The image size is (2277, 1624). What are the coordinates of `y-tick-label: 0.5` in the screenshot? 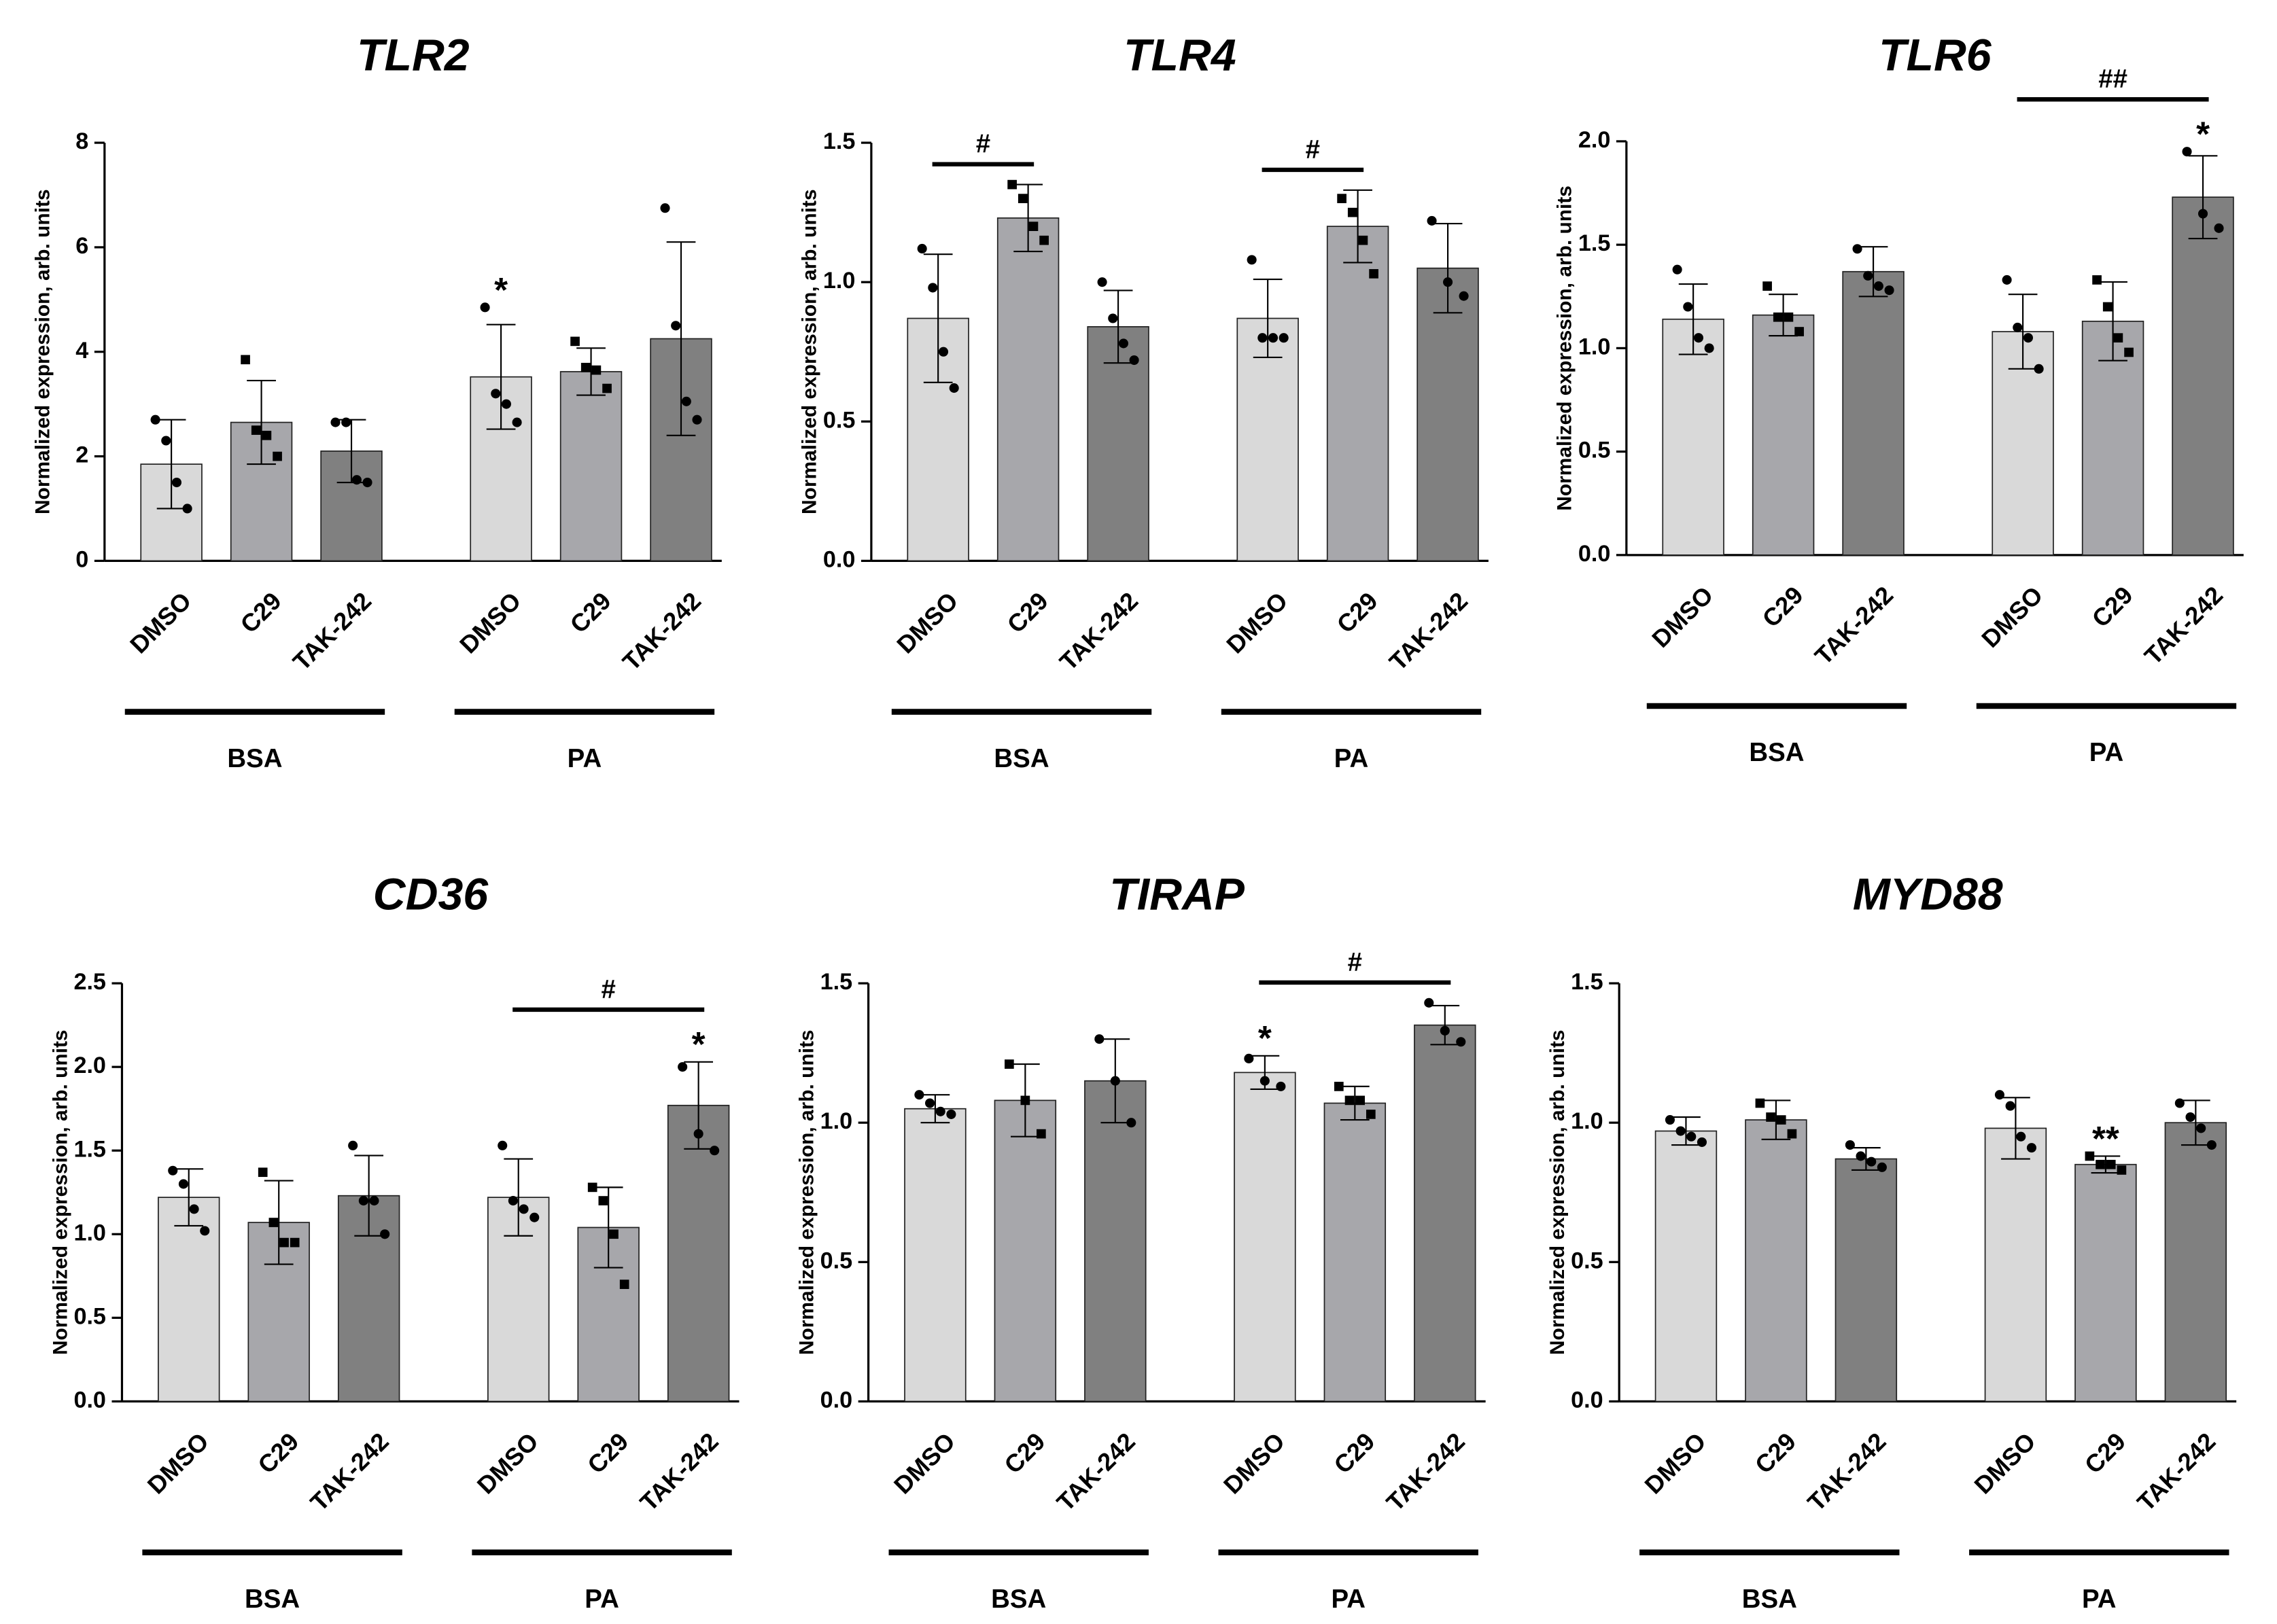 It's located at (1587, 1260).